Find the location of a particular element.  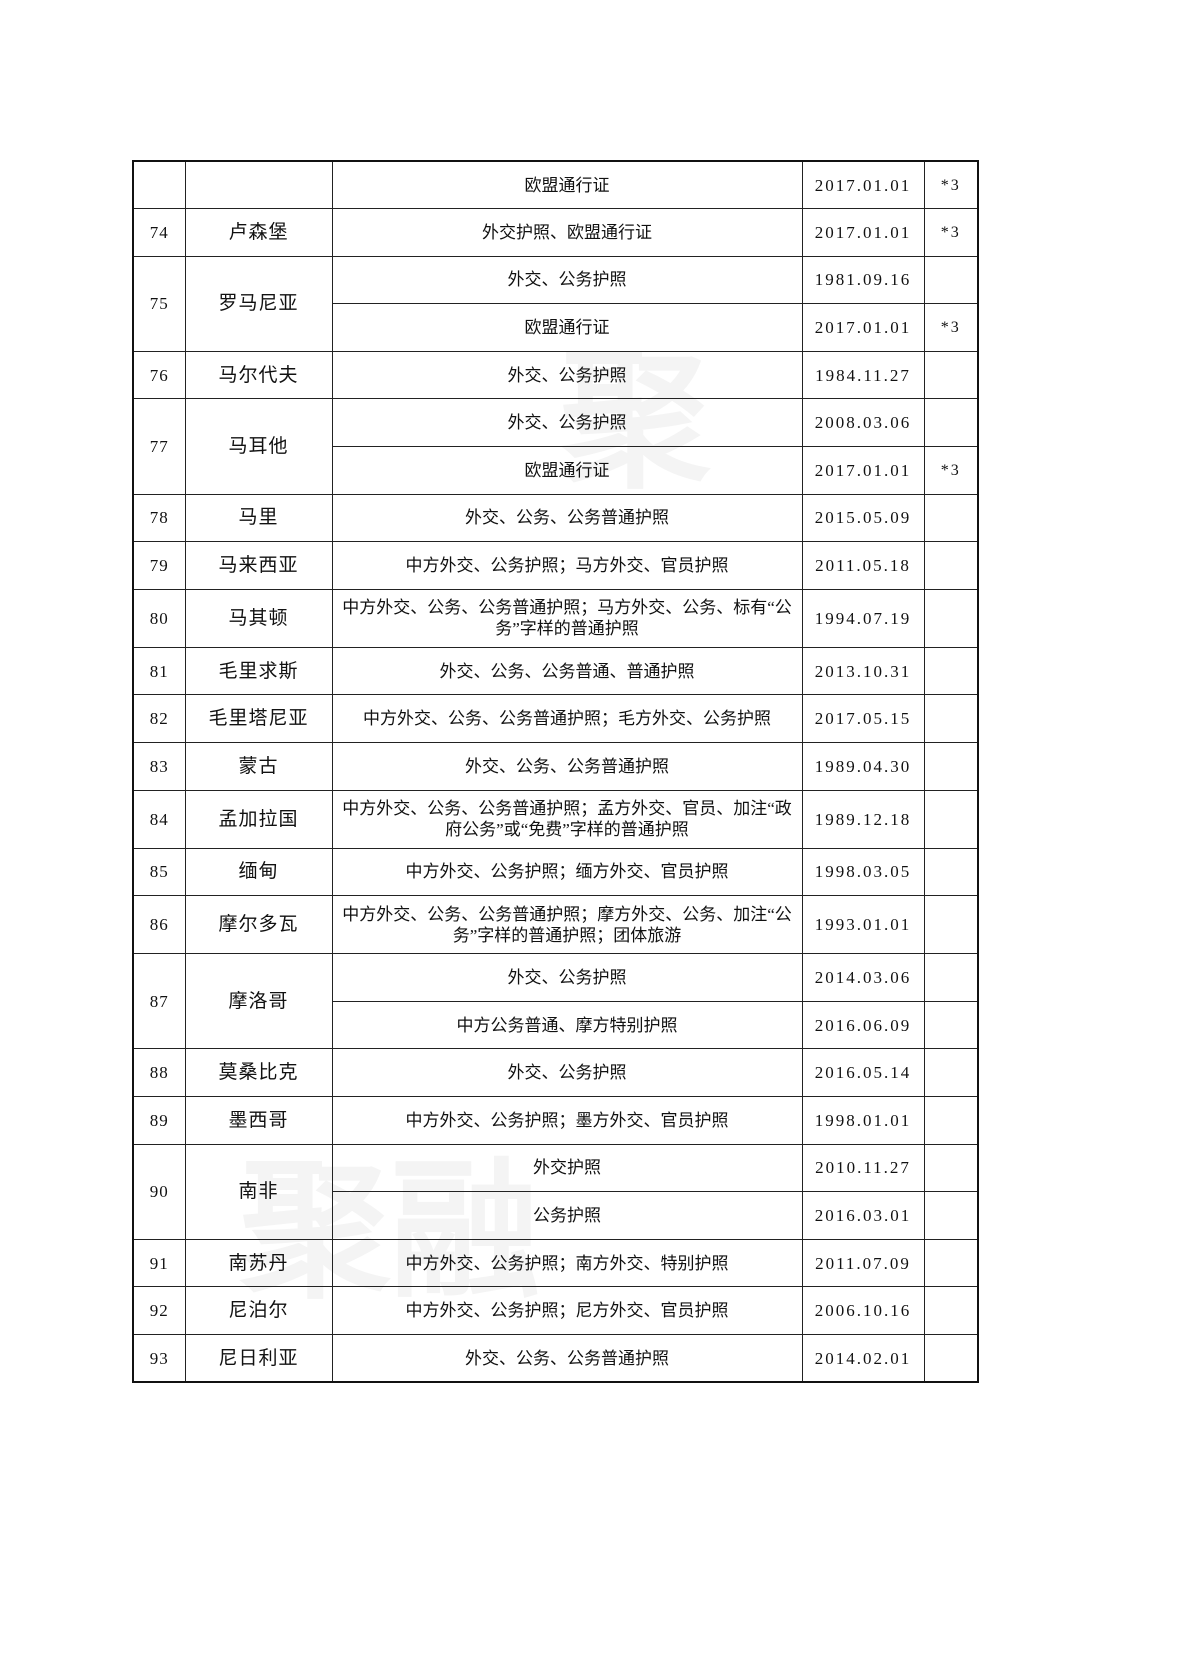

country-name: 莫桑比克 is located at coordinates (258, 1072).